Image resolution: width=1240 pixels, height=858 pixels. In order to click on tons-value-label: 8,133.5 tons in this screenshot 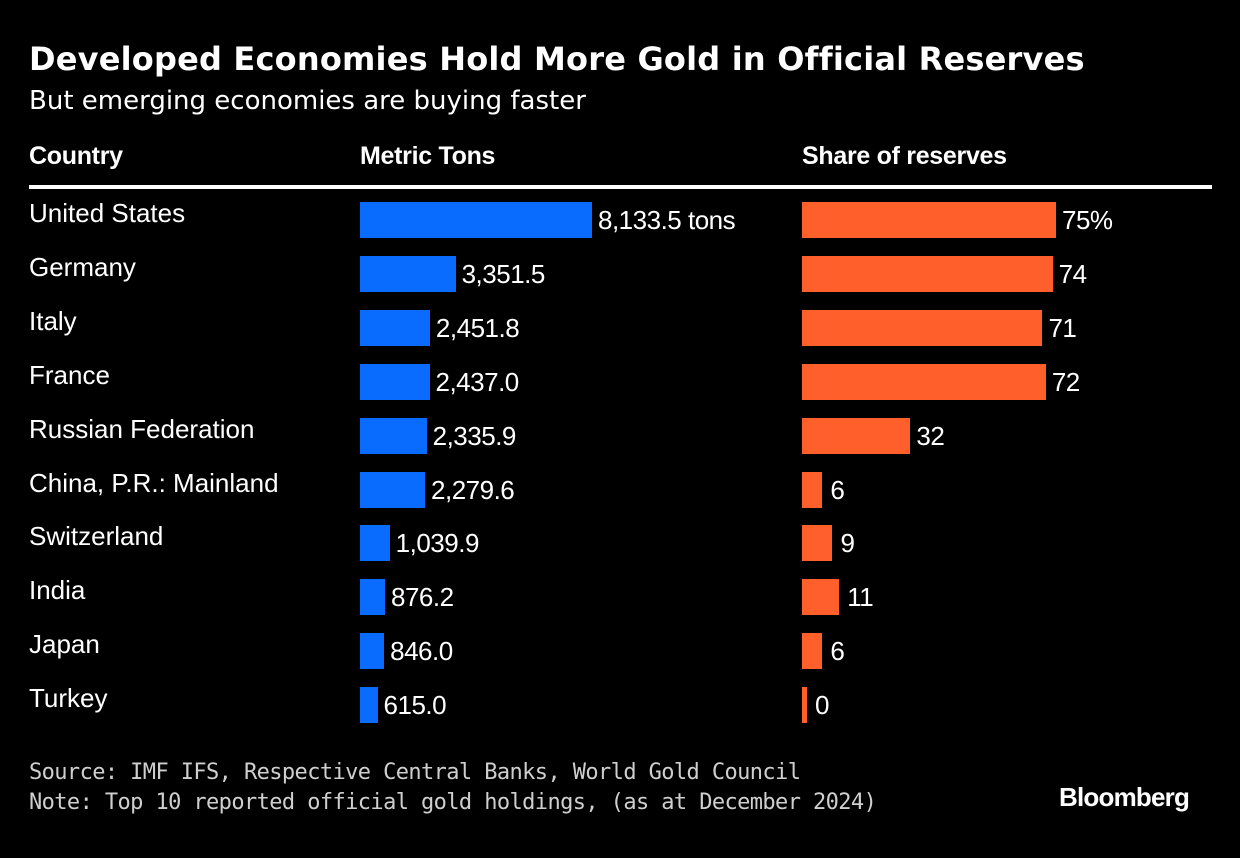, I will do `click(667, 220)`.